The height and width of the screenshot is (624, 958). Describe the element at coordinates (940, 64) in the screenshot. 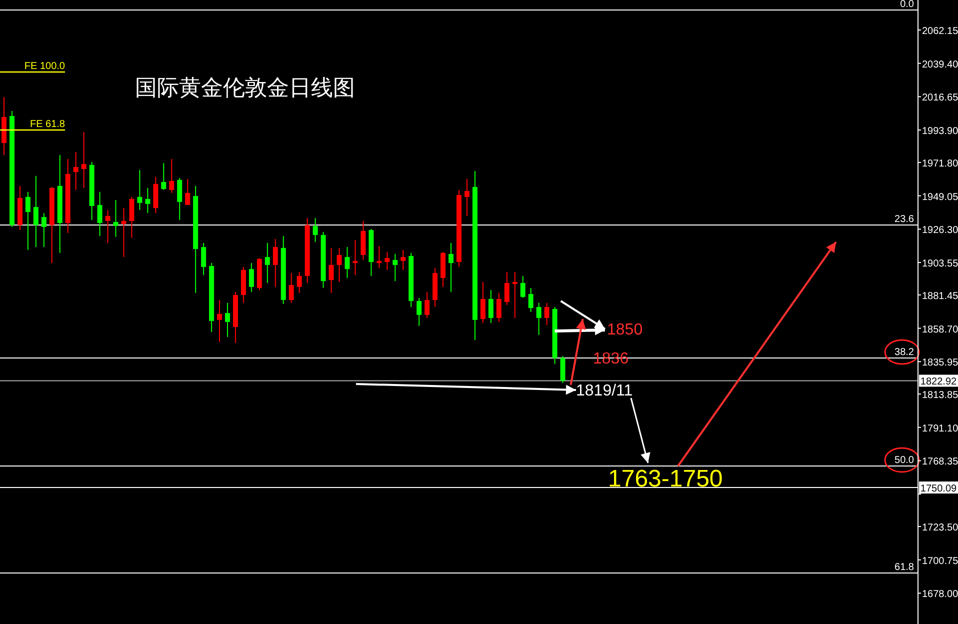

I see `y-tick-label: 2039.40` at that location.